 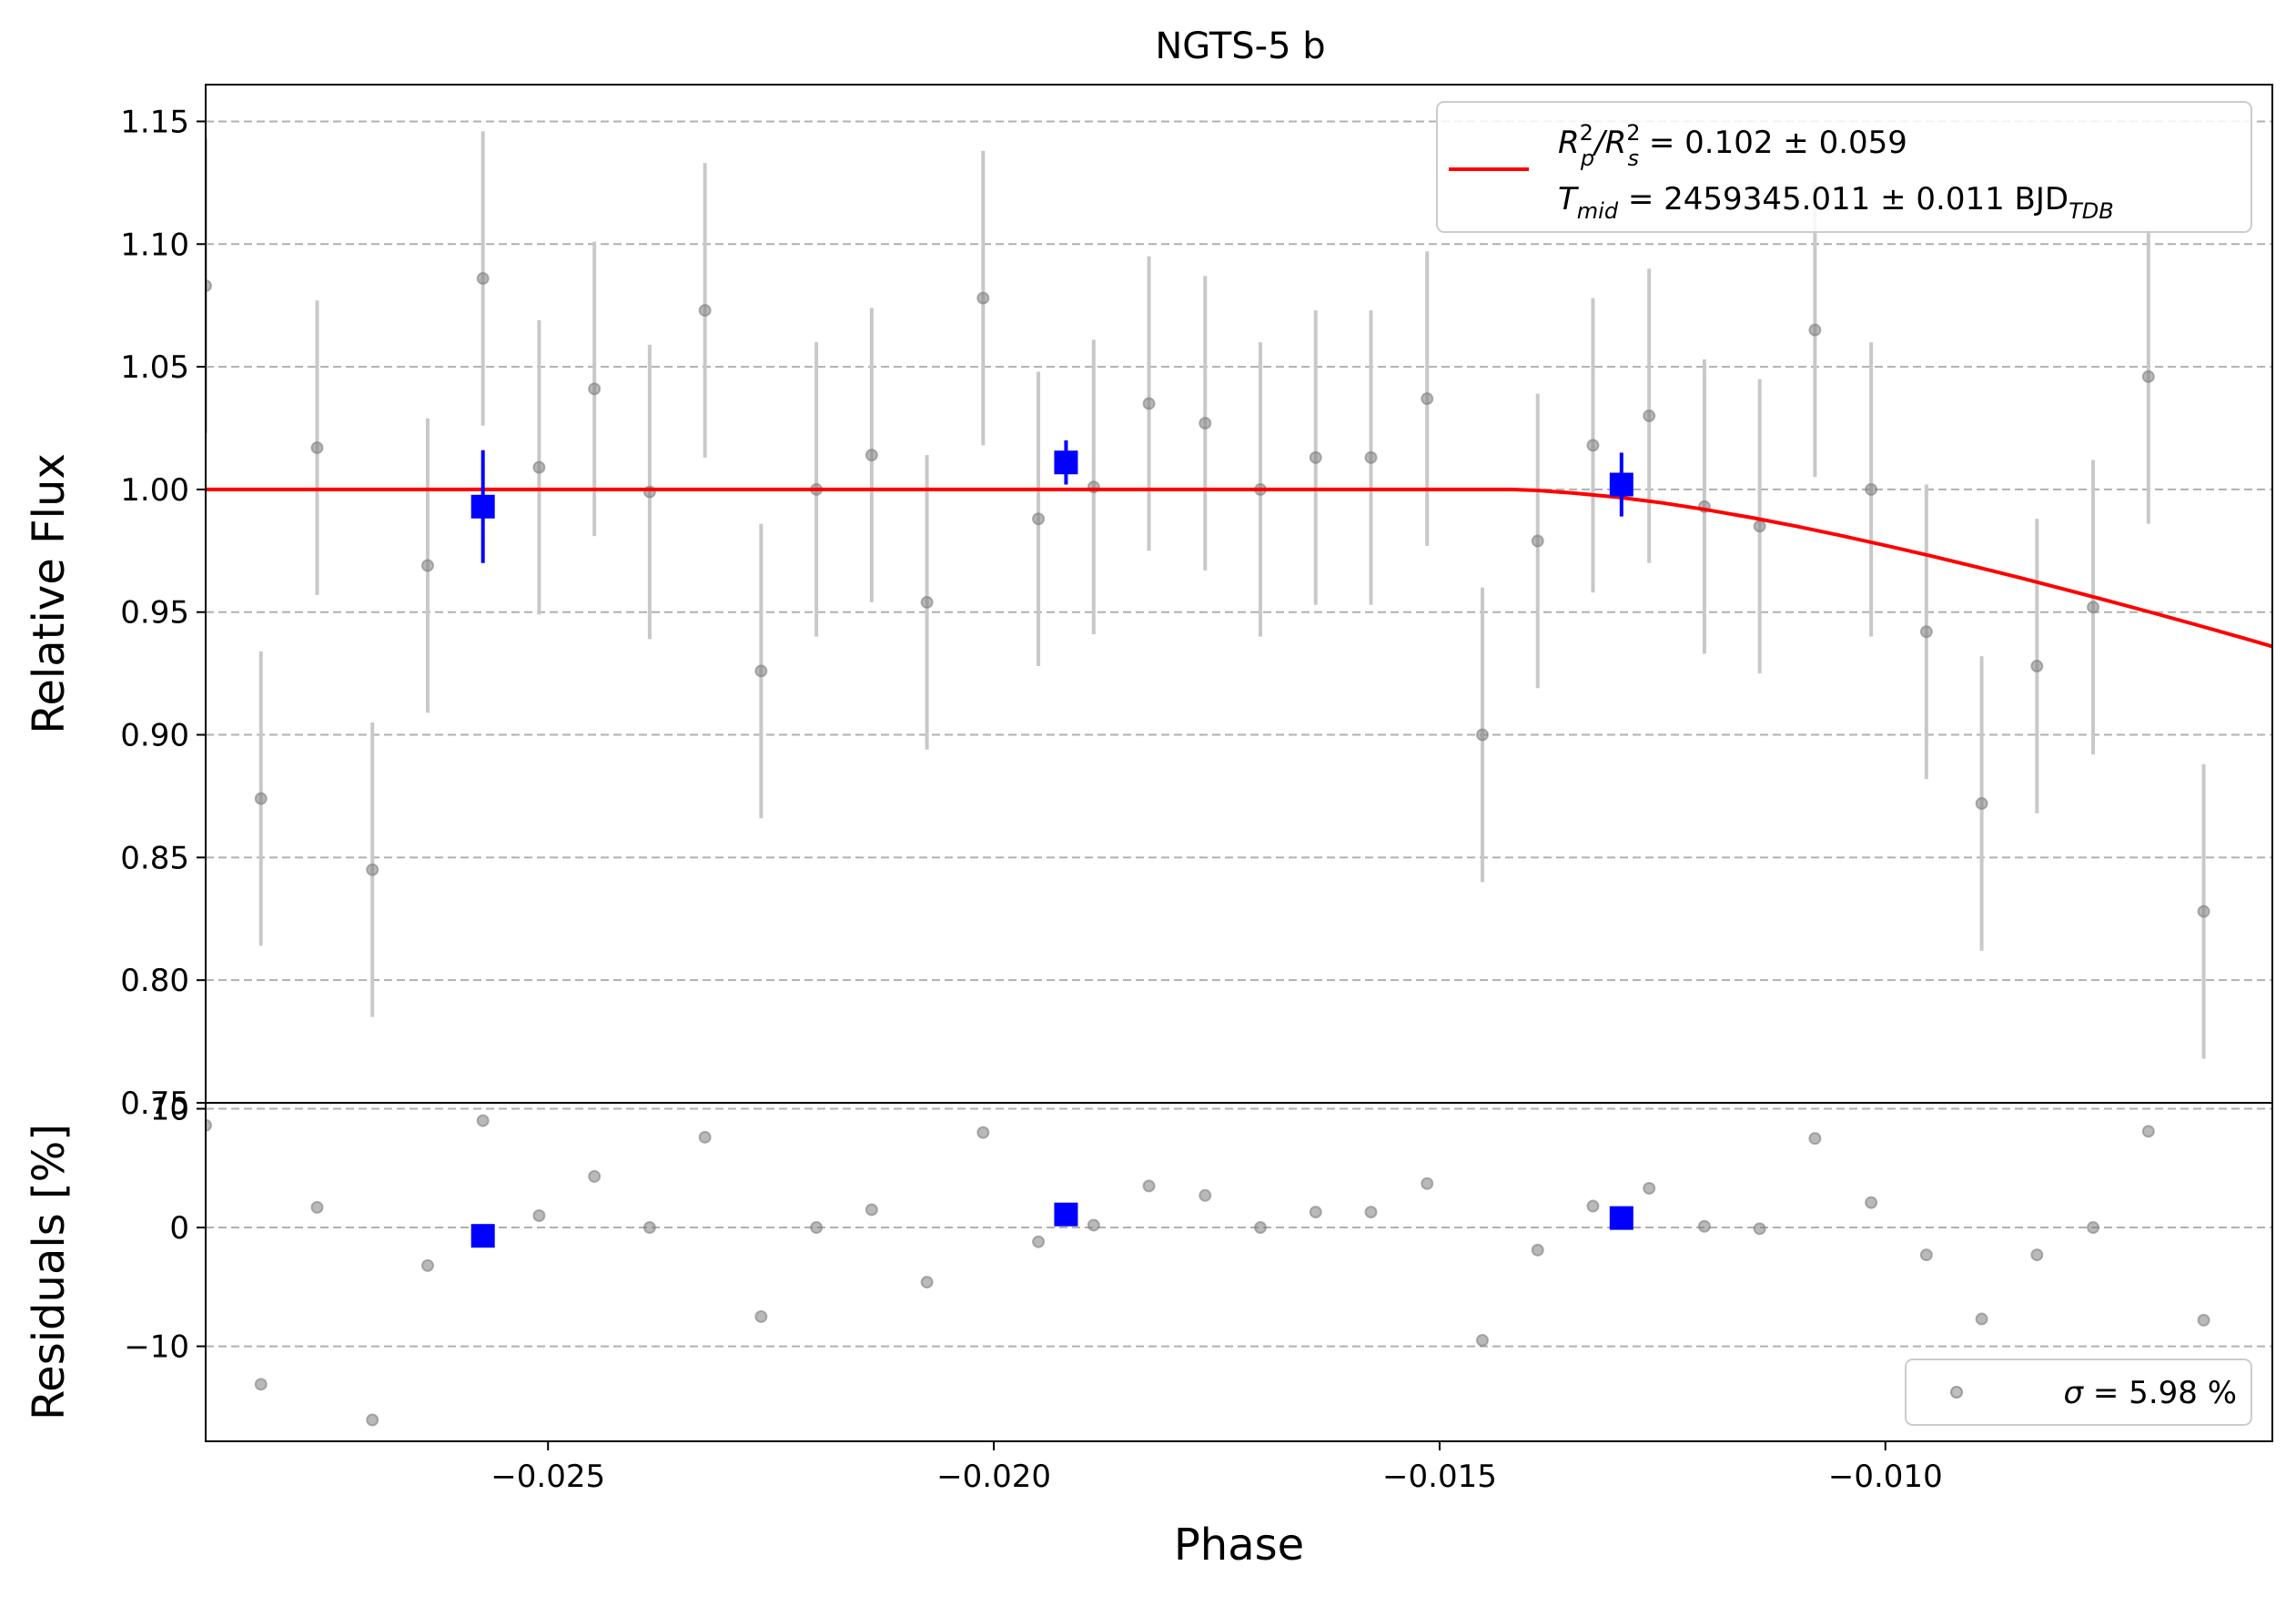 What do you see at coordinates (1598, 211) in the screenshot?
I see `tmid-subscript: mid` at bounding box center [1598, 211].